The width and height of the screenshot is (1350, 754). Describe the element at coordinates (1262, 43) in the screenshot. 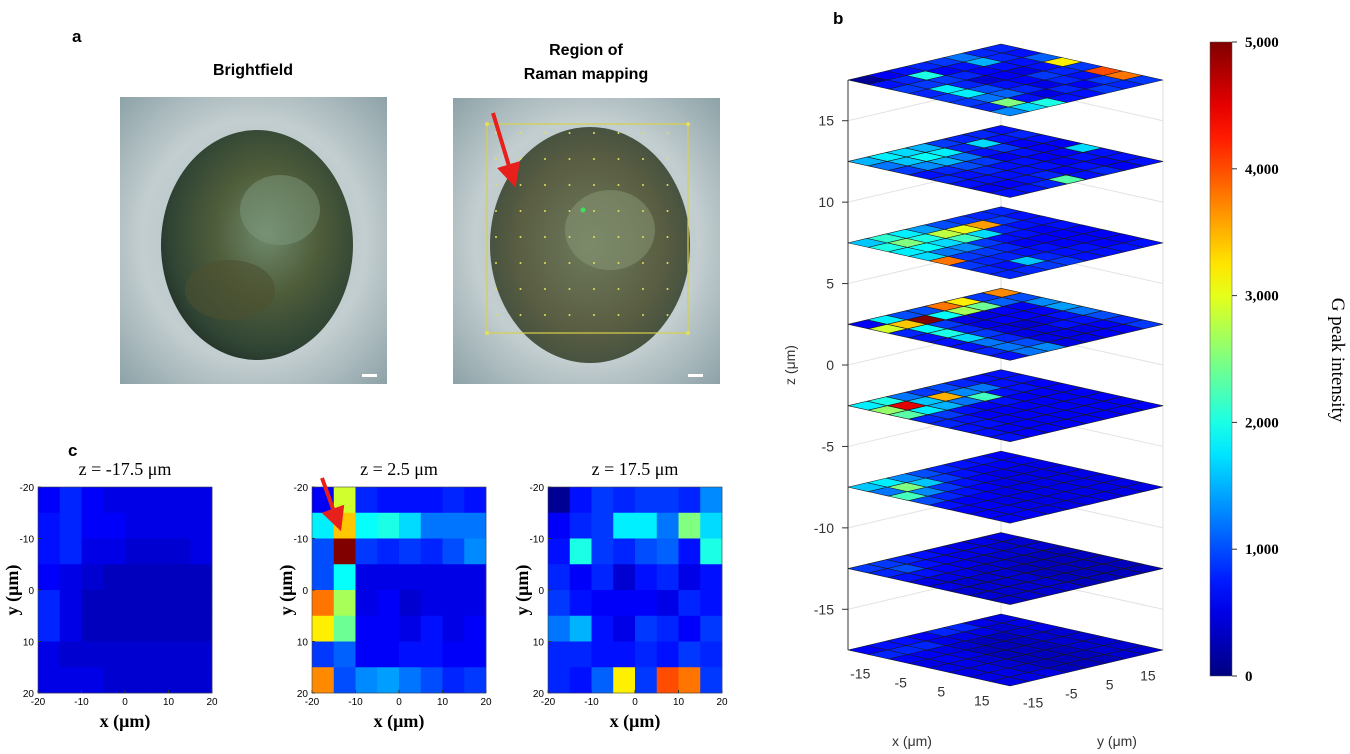

I see `colorbar-tick-label: 5,000` at that location.